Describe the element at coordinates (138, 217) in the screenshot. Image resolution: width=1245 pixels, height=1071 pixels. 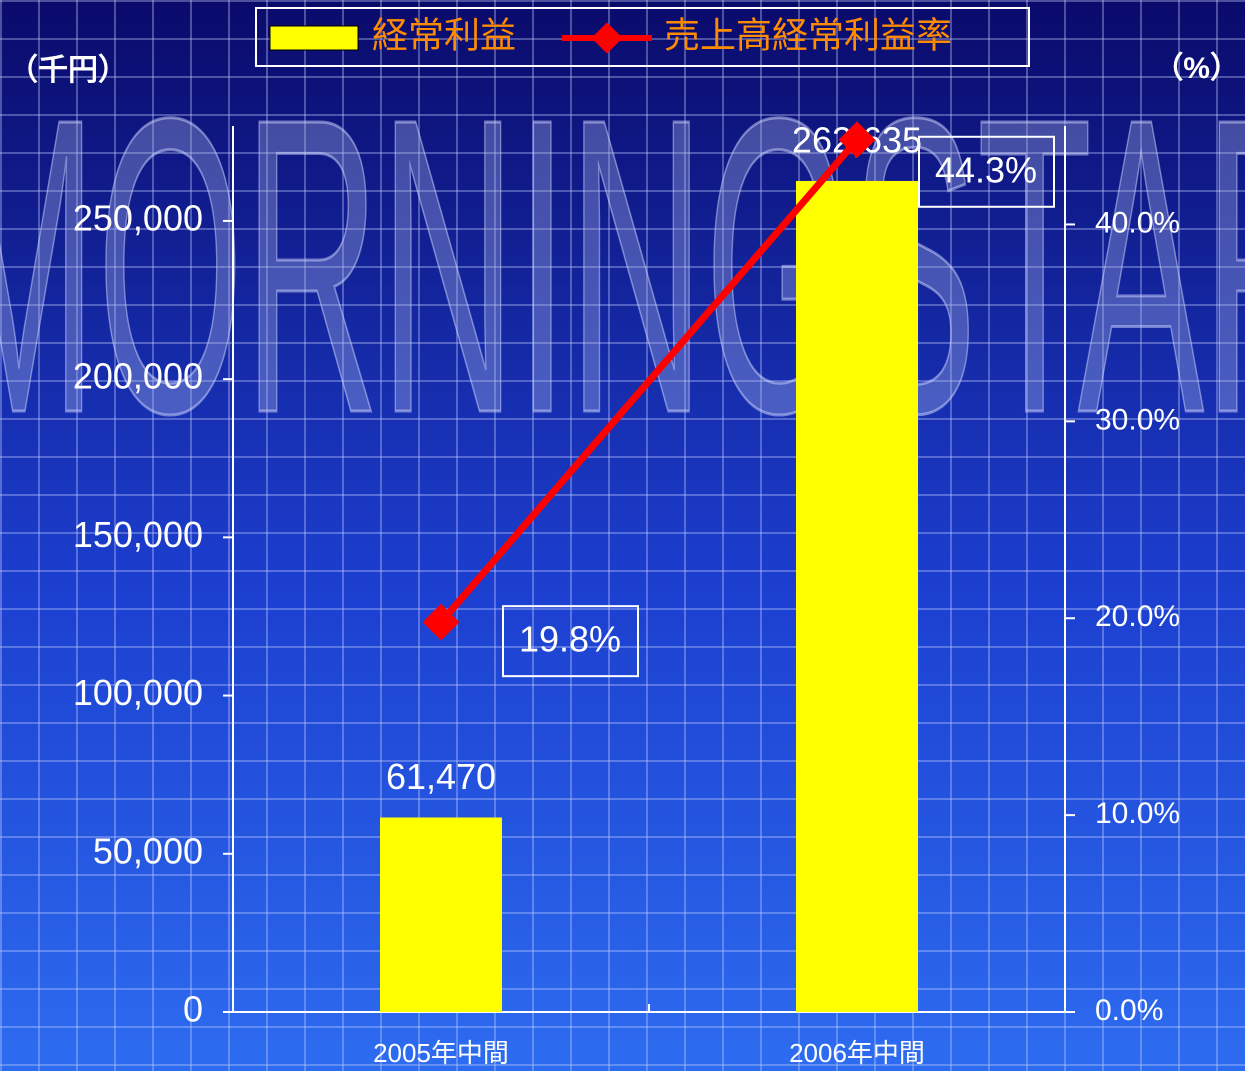
I see `y-tick-label: 250,000` at that location.